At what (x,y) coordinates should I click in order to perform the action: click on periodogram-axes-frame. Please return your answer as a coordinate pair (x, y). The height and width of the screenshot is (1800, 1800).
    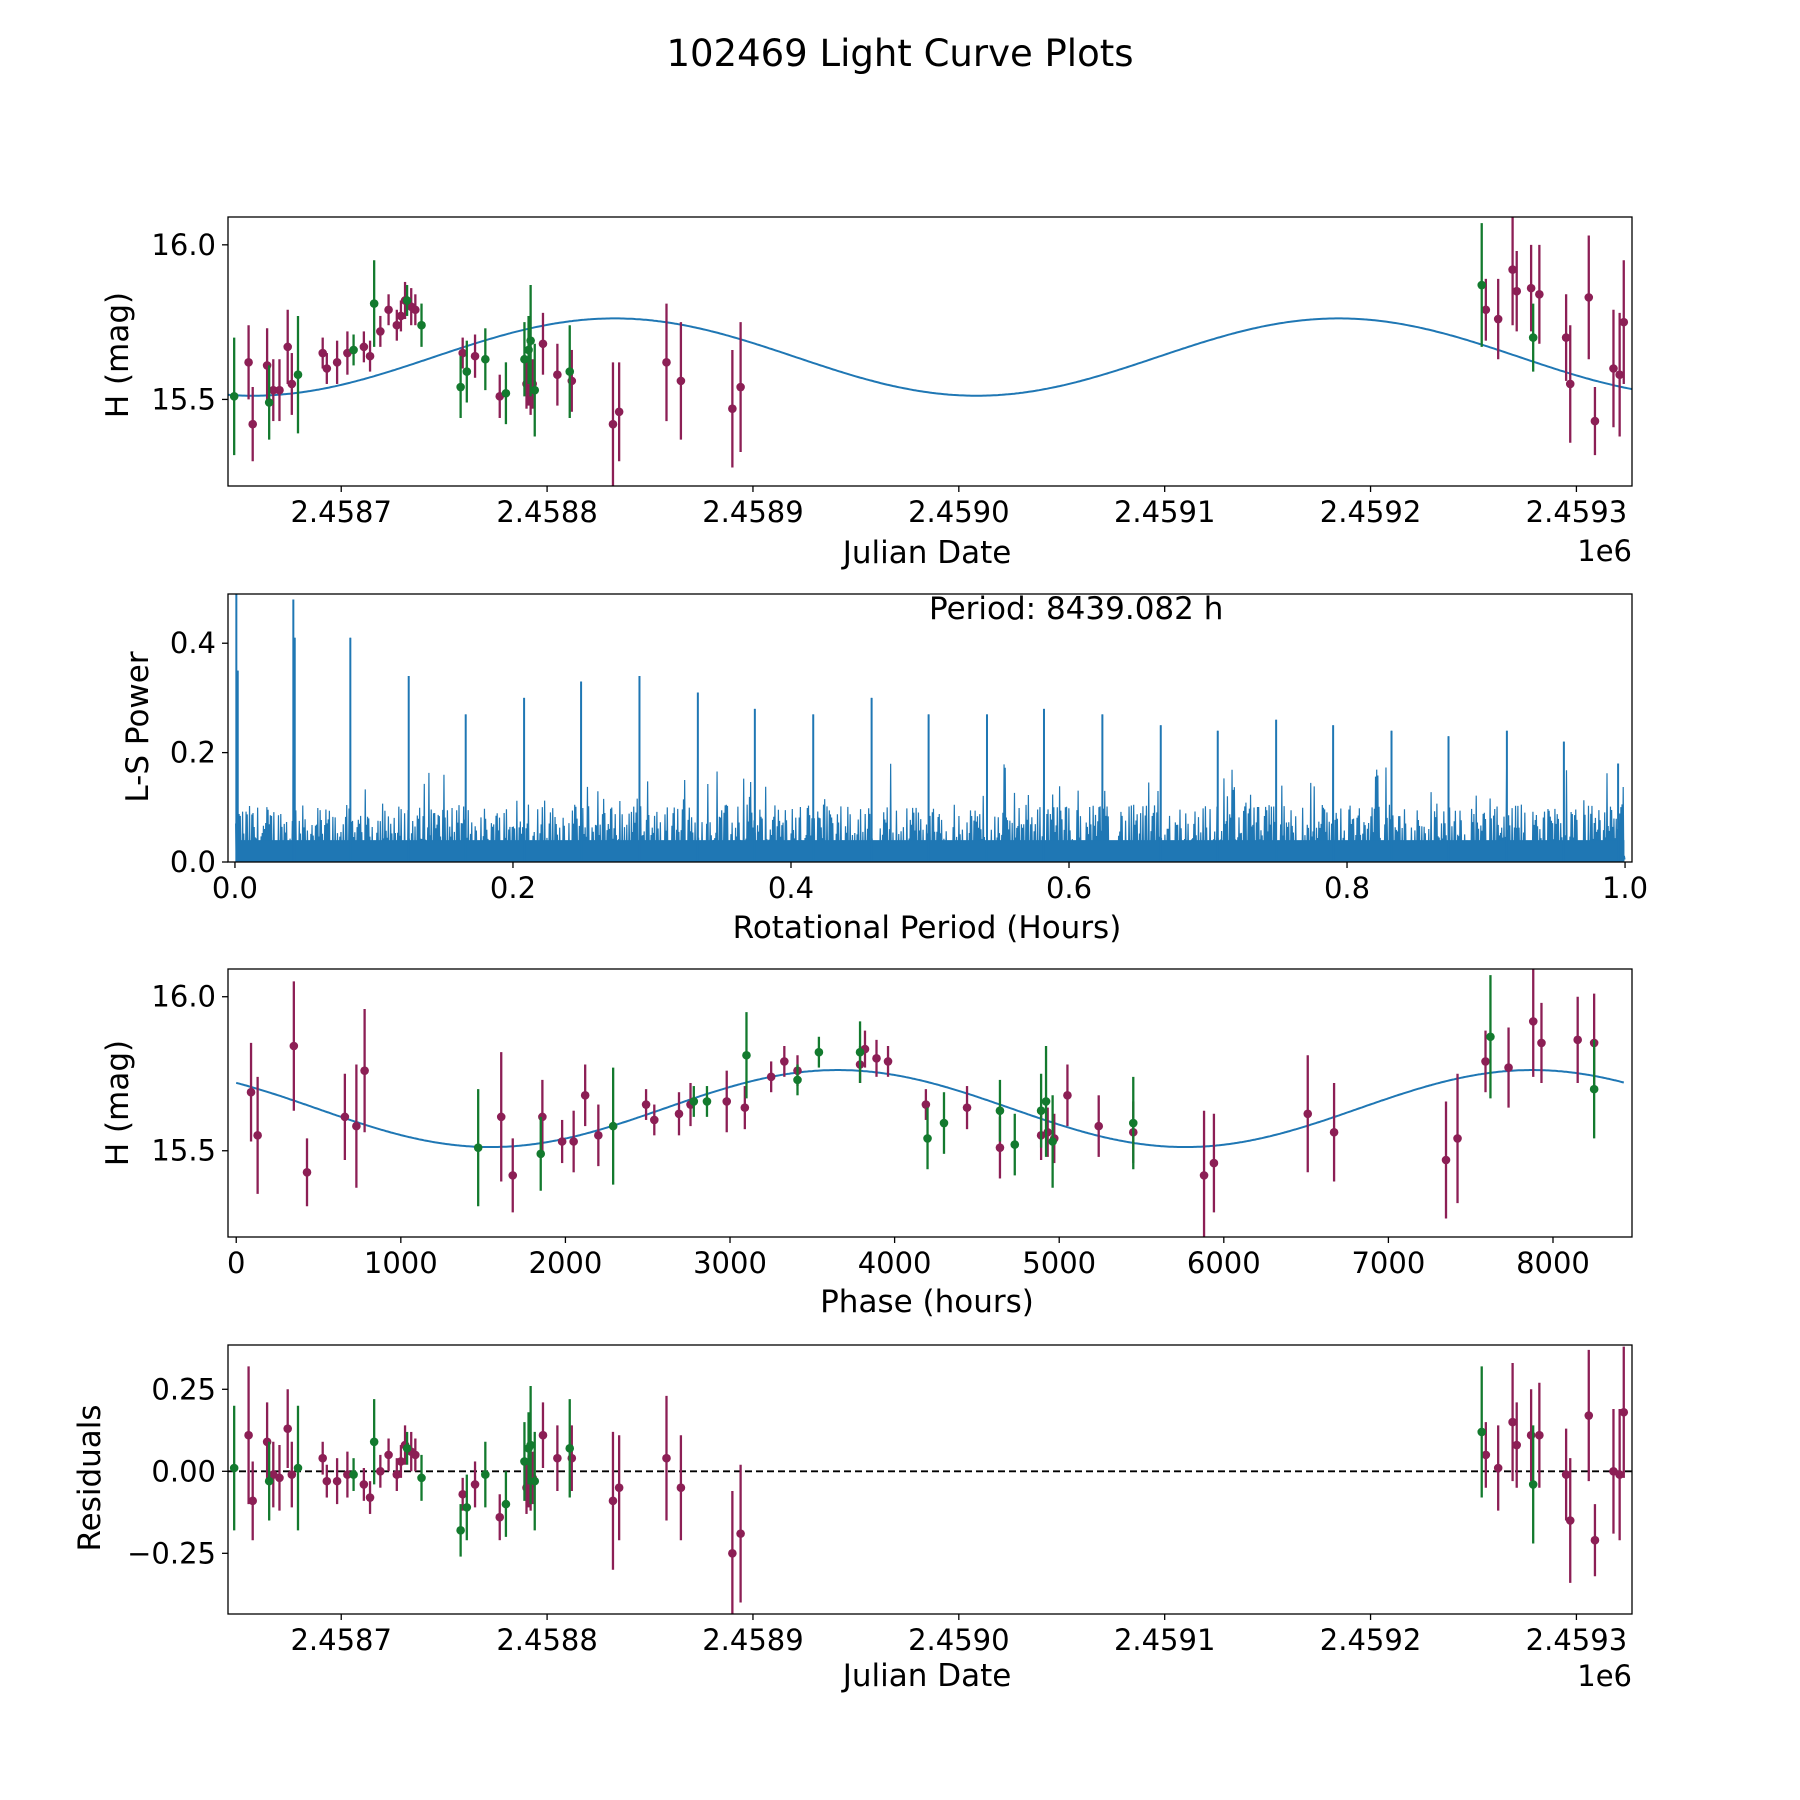
    Looking at the image, I should click on (930, 728).